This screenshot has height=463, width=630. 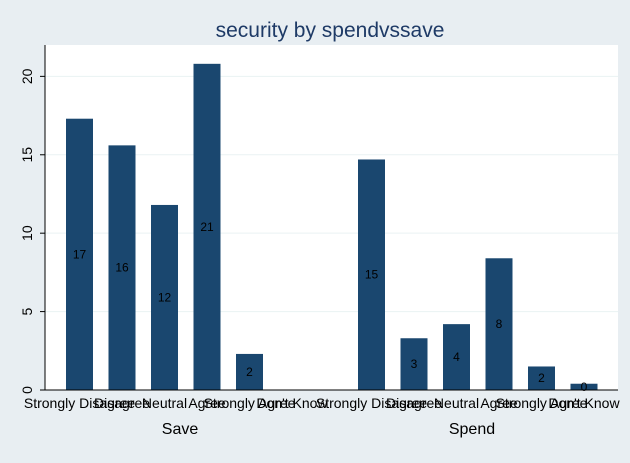 What do you see at coordinates (472, 429) in the screenshot?
I see `group-label: Spend` at bounding box center [472, 429].